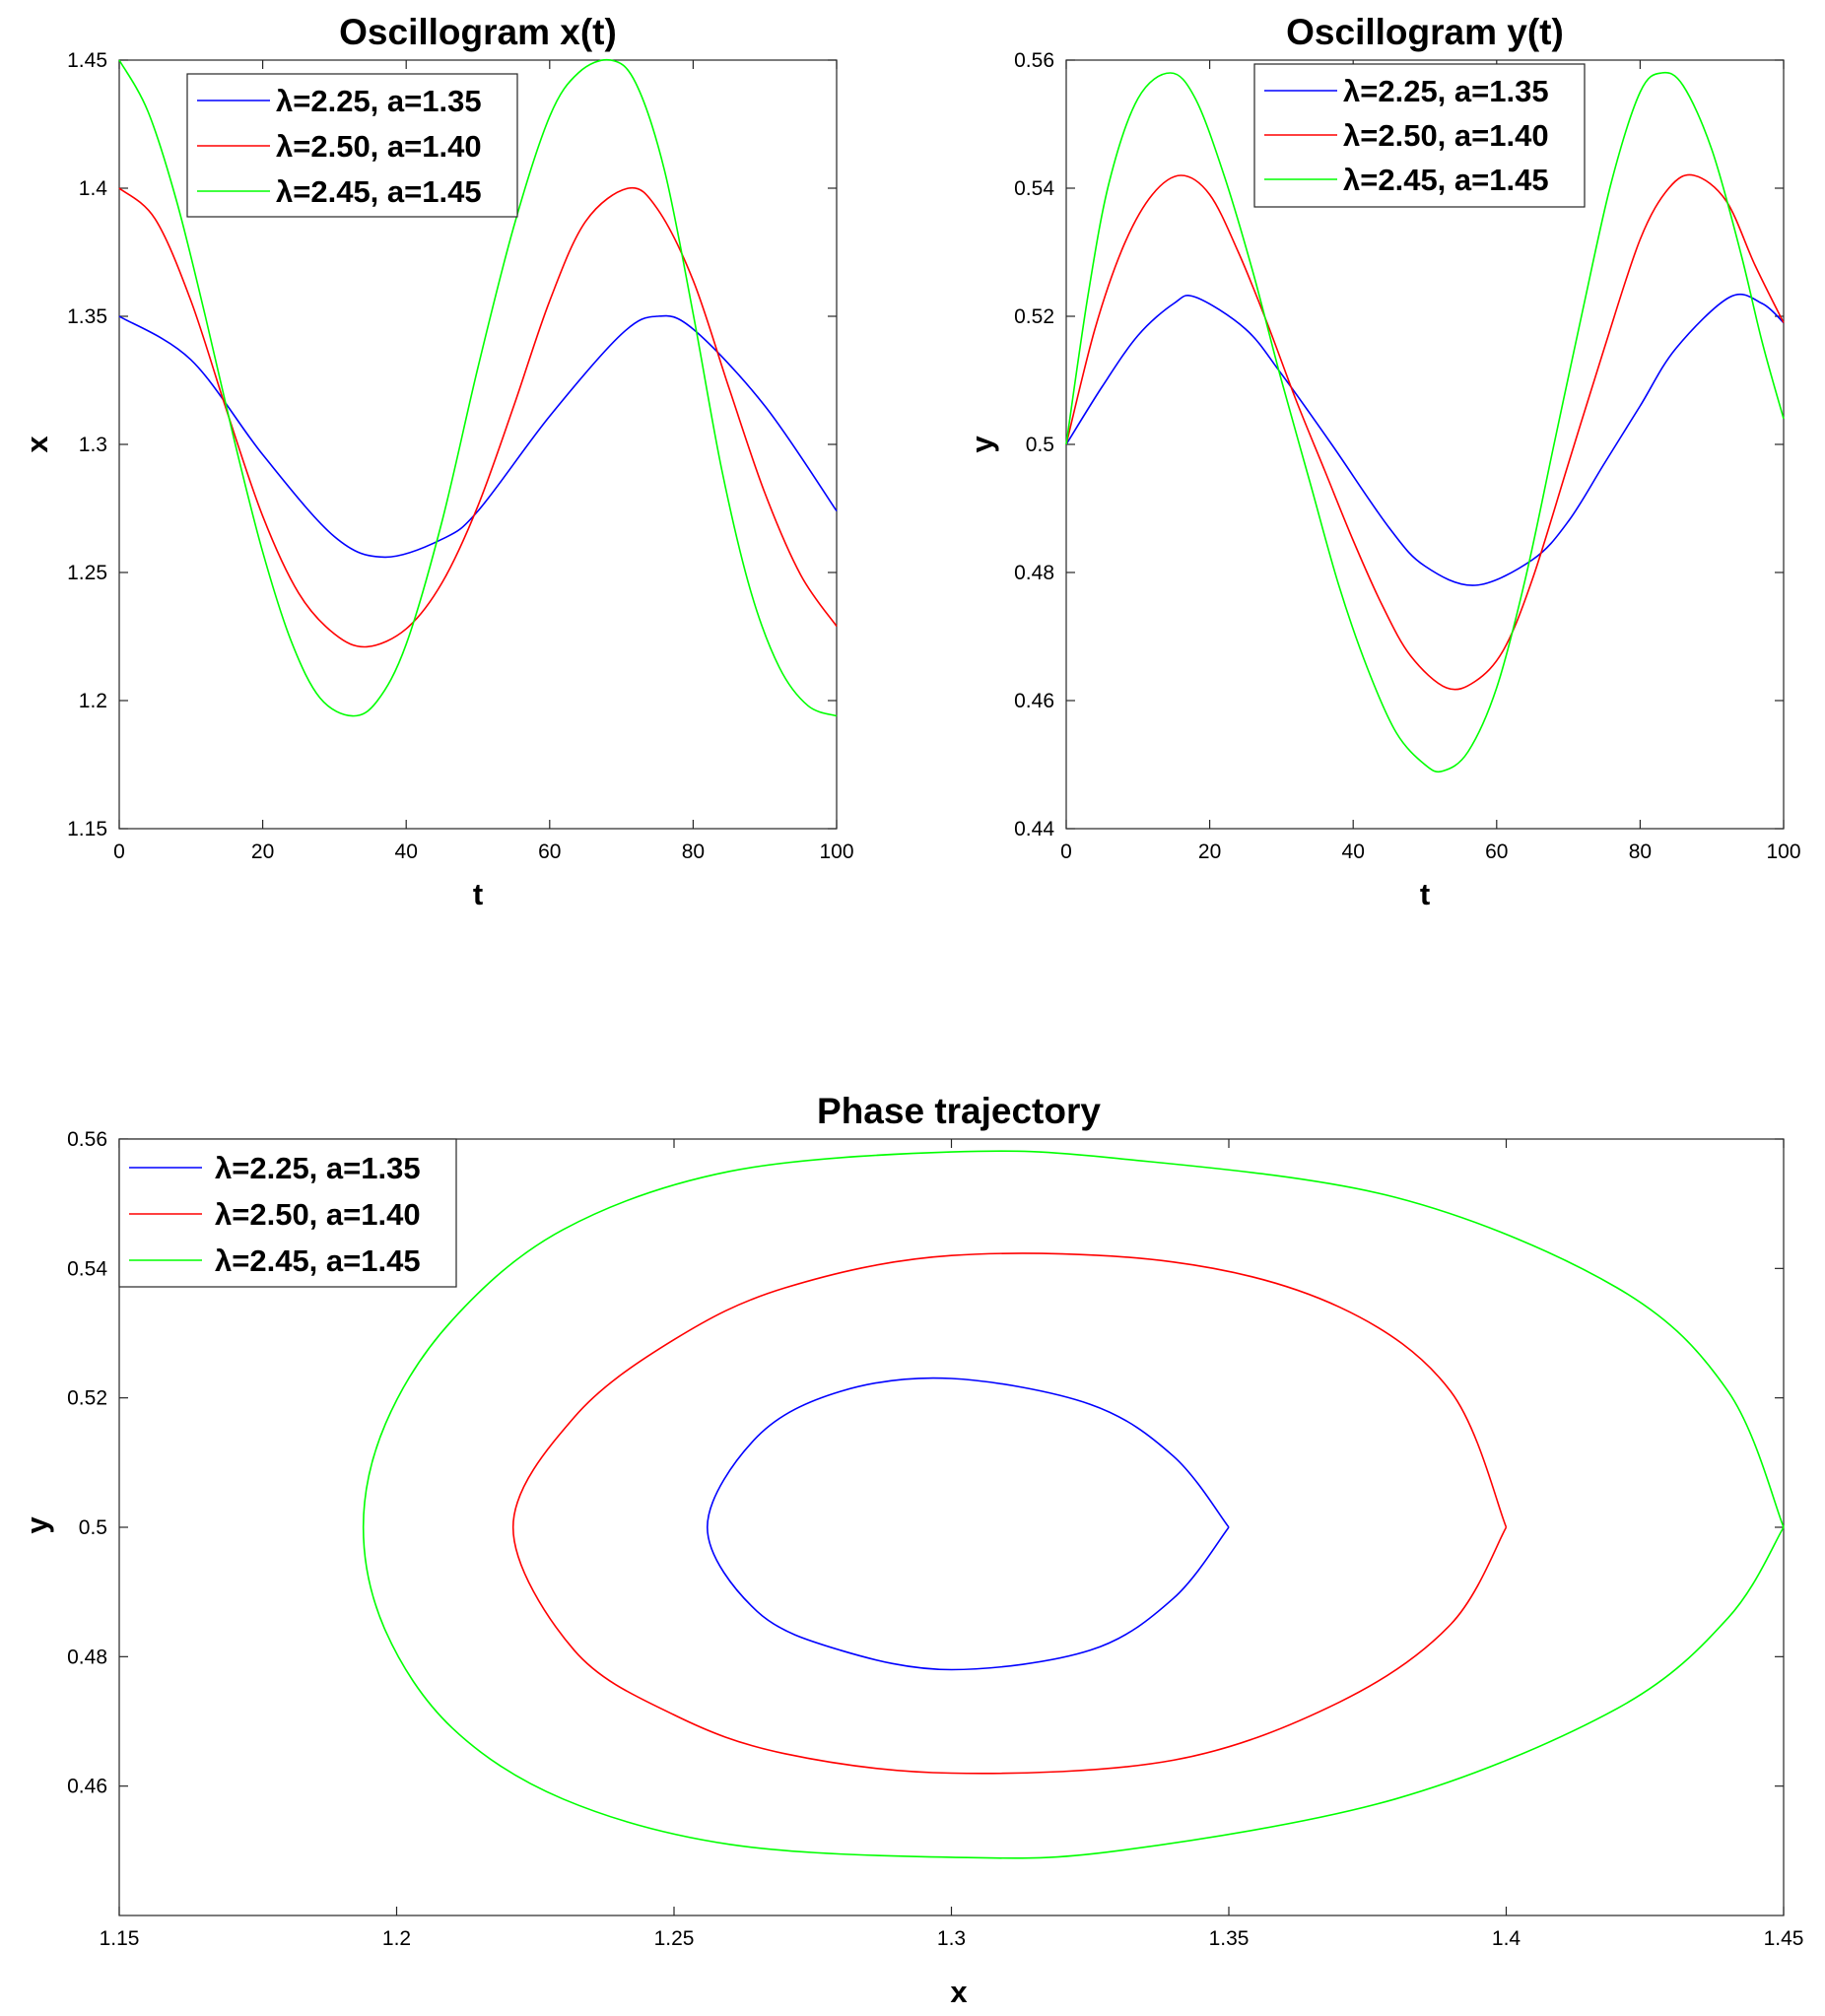 The image size is (1825, 2016). What do you see at coordinates (951, 1938) in the screenshot?
I see `x-tick-label: 1.3` at bounding box center [951, 1938].